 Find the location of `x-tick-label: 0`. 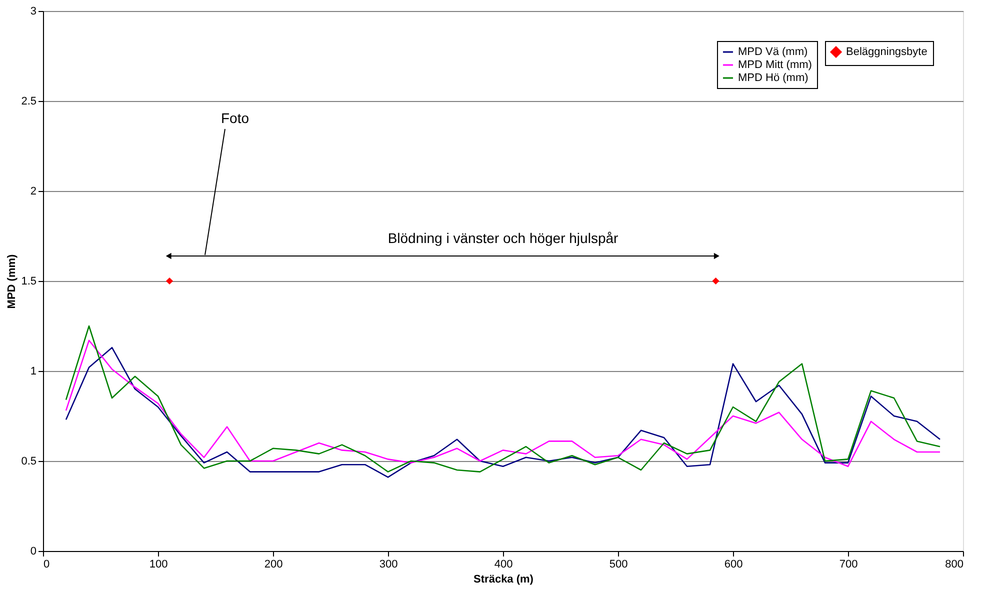

x-tick-label: 0 is located at coordinates (47, 564).